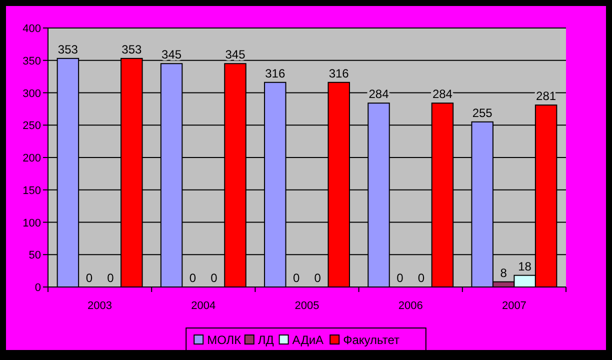 The width and height of the screenshot is (612, 360). I want to click on data-label: 281, so click(546, 96).